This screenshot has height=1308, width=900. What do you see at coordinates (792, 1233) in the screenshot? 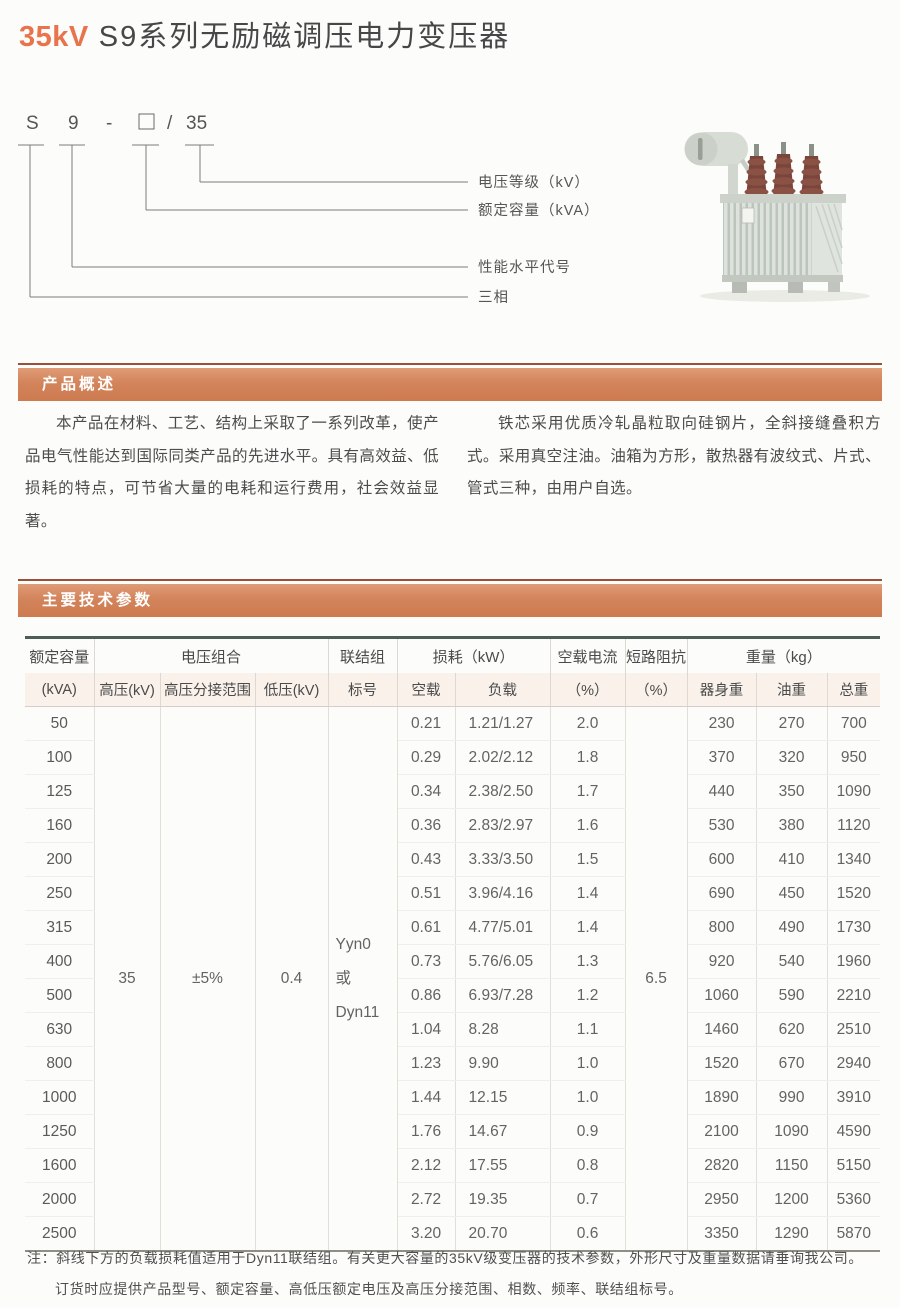
I see `cell-oil-weight: 1290` at bounding box center [792, 1233].